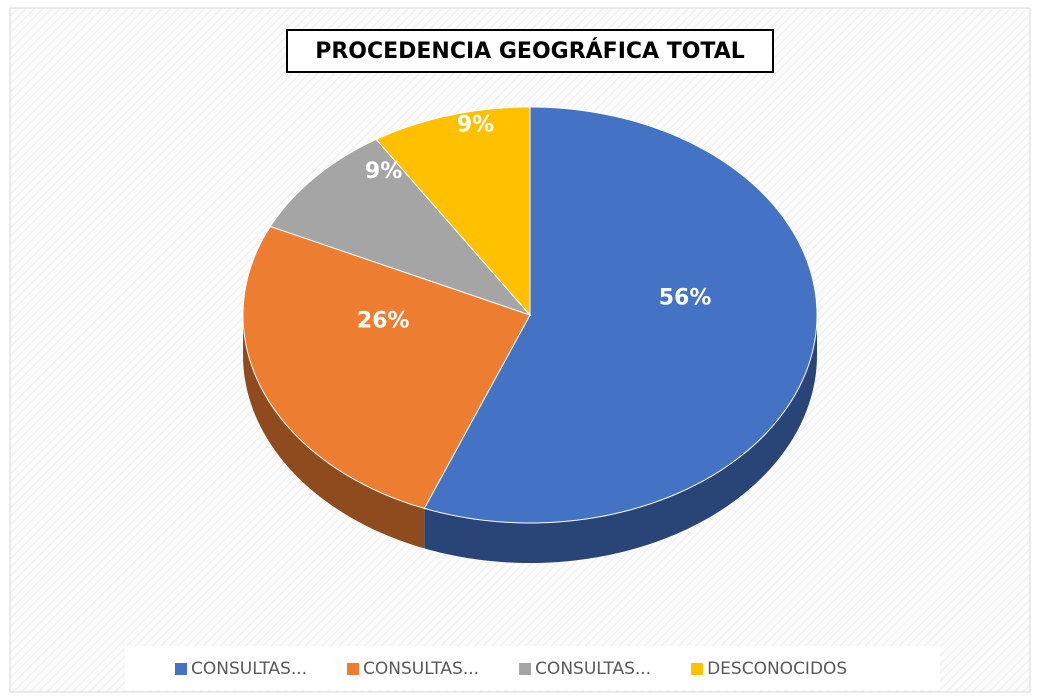 Image resolution: width=1040 pixels, height=699 pixels. I want to click on legend-box, so click(532, 668).